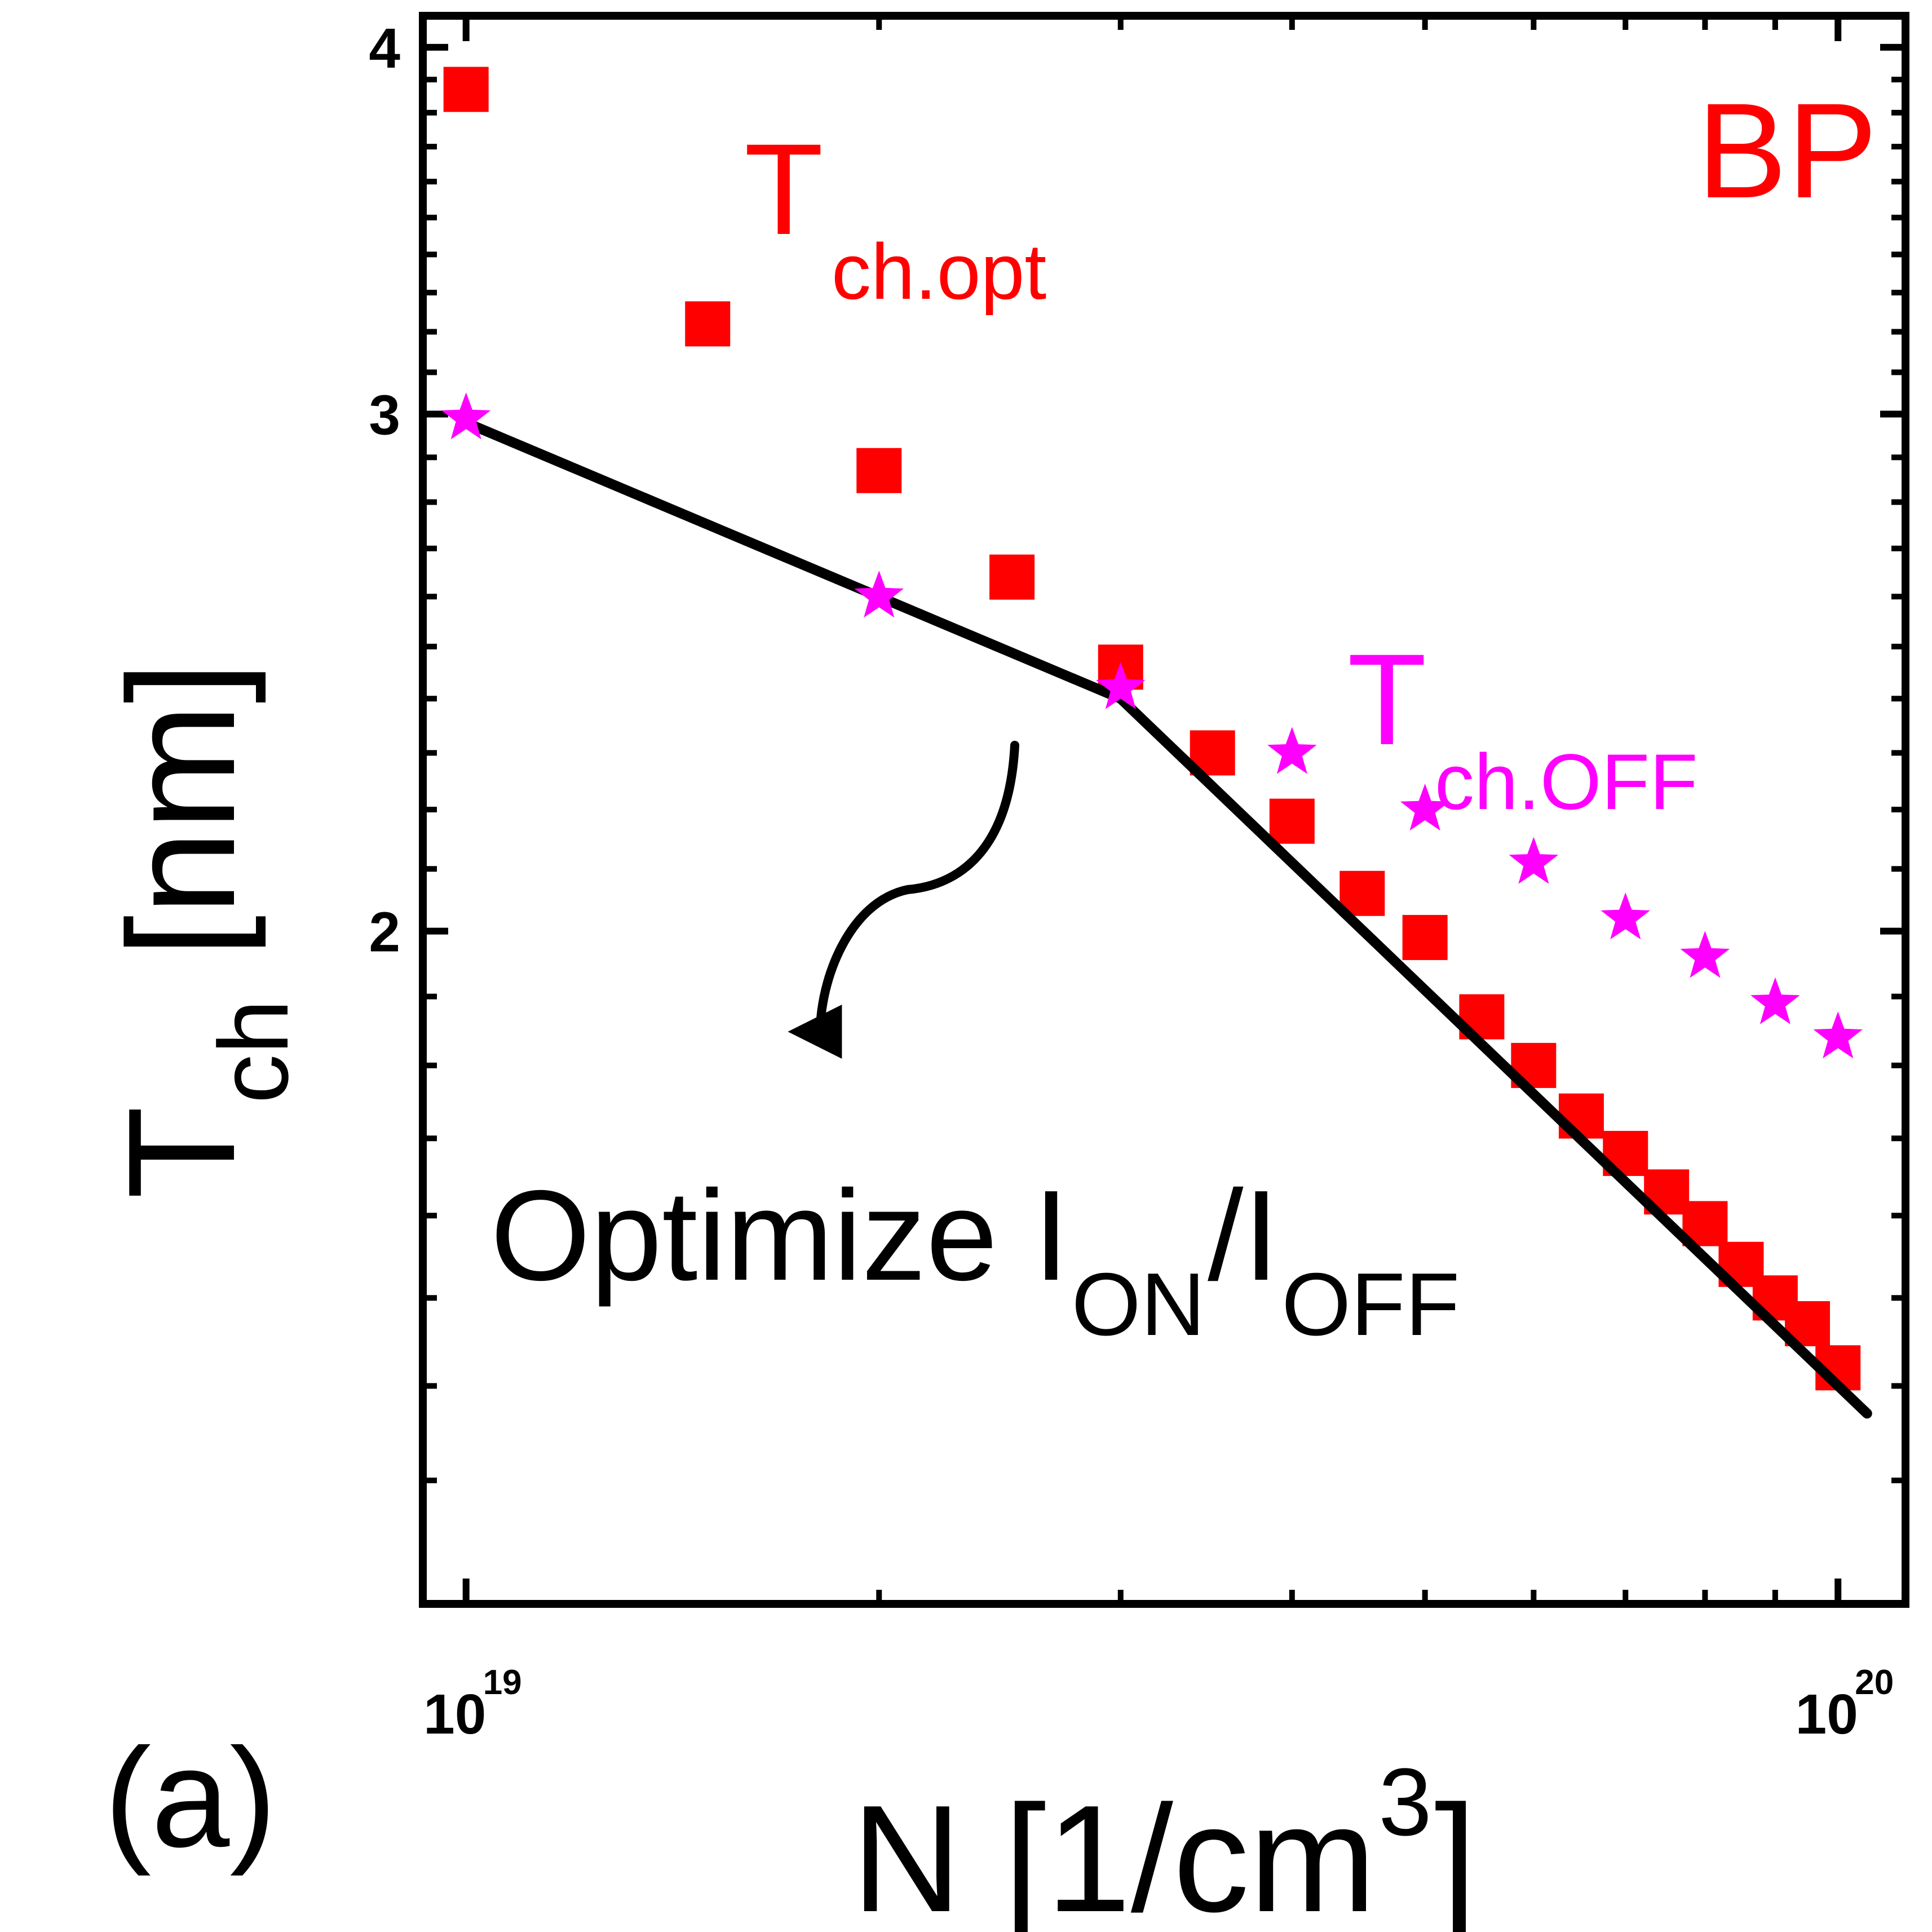  I want to click on y-axis-title: T ch [nm], so click(203, 930).